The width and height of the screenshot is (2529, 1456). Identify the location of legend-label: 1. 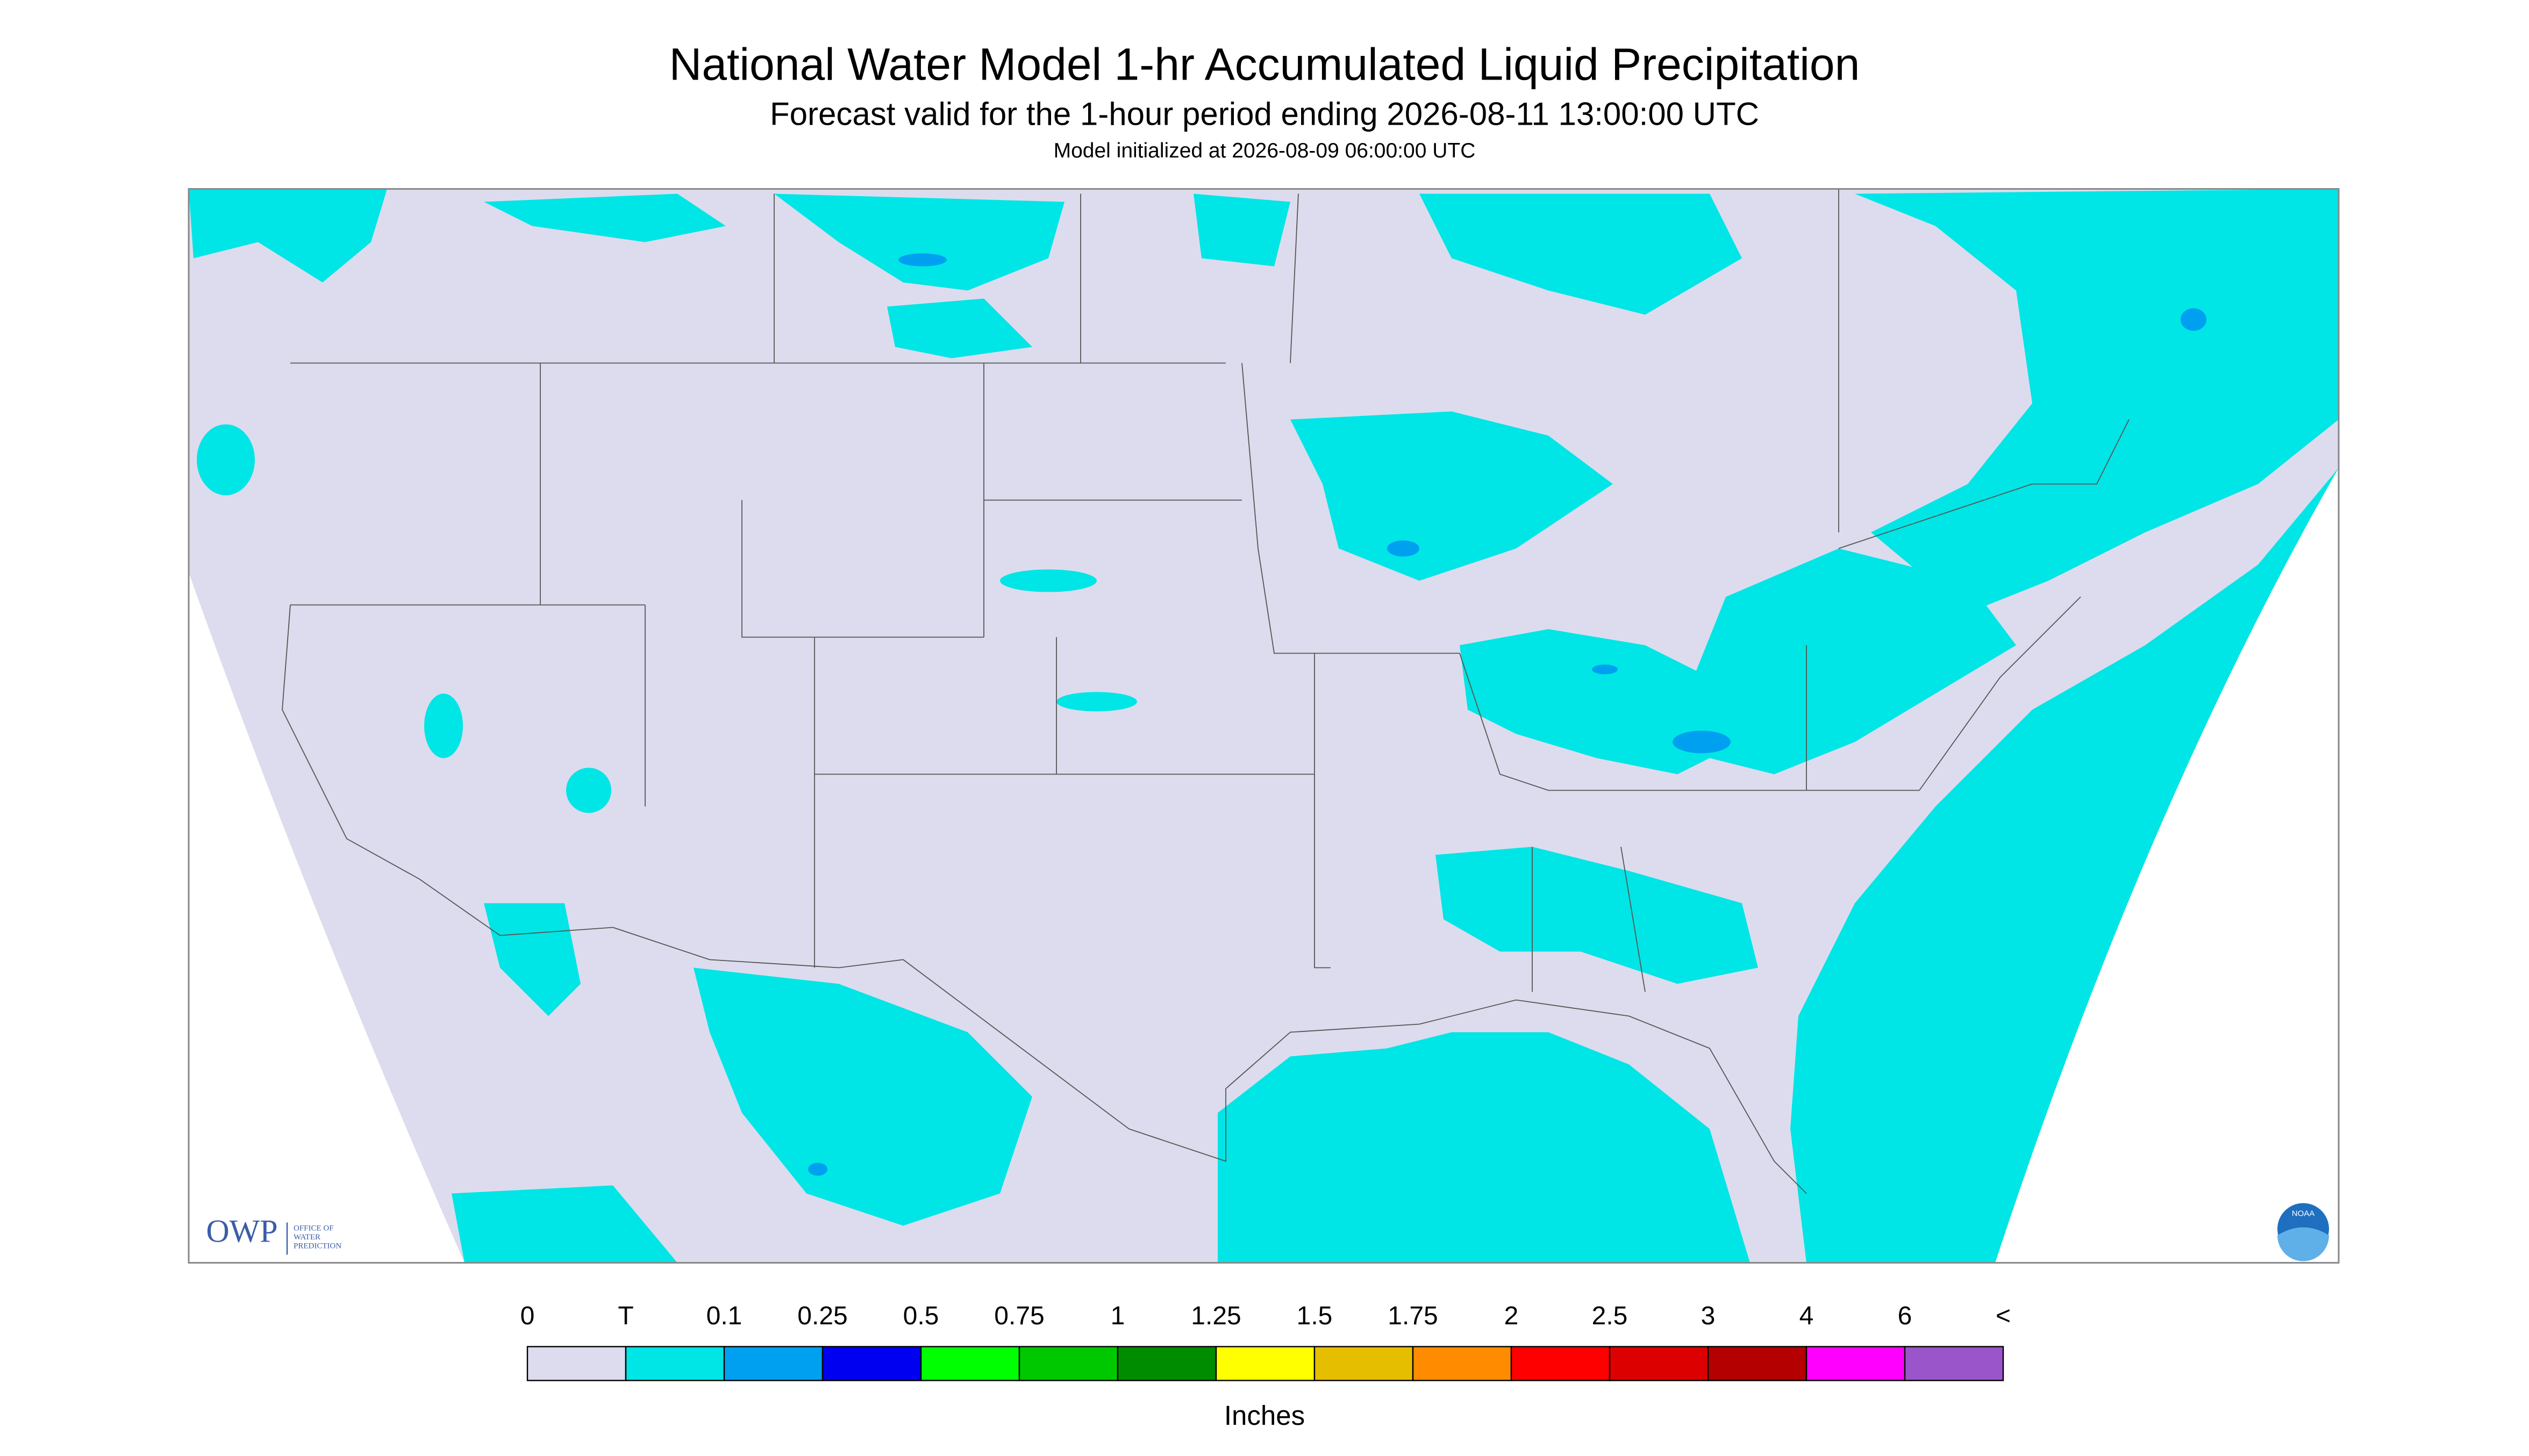
(1118, 1316).